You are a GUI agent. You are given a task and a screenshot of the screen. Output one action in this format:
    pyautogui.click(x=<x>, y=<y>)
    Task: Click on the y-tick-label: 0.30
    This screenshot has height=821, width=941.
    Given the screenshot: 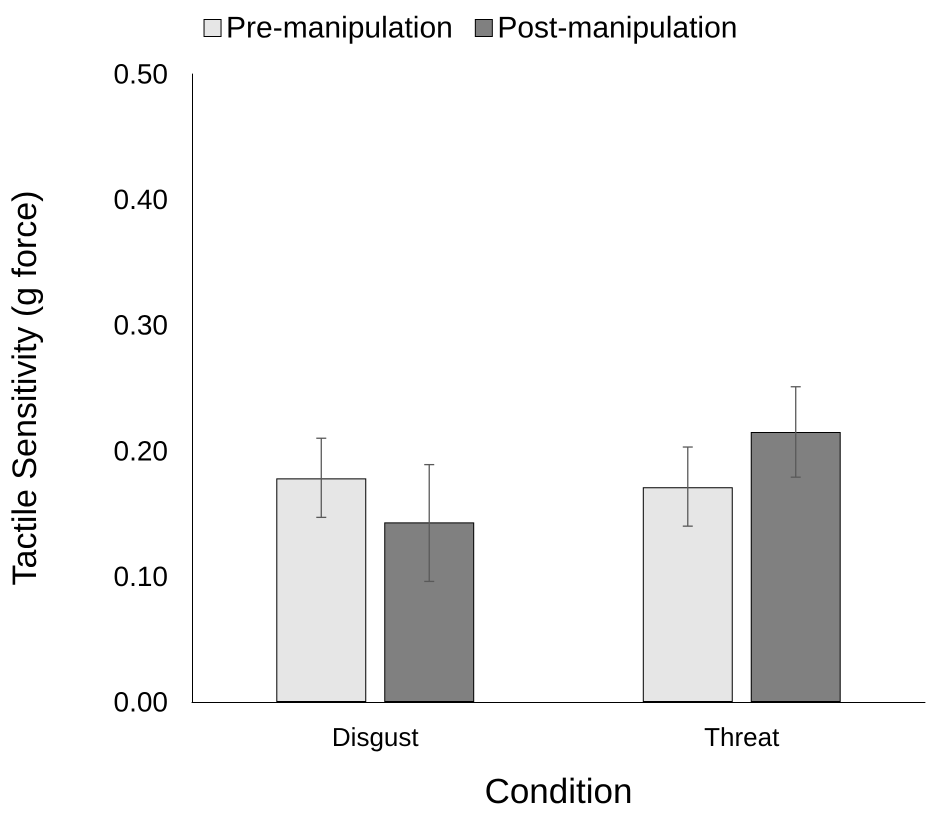 What is the action you would take?
    pyautogui.click(x=141, y=325)
    